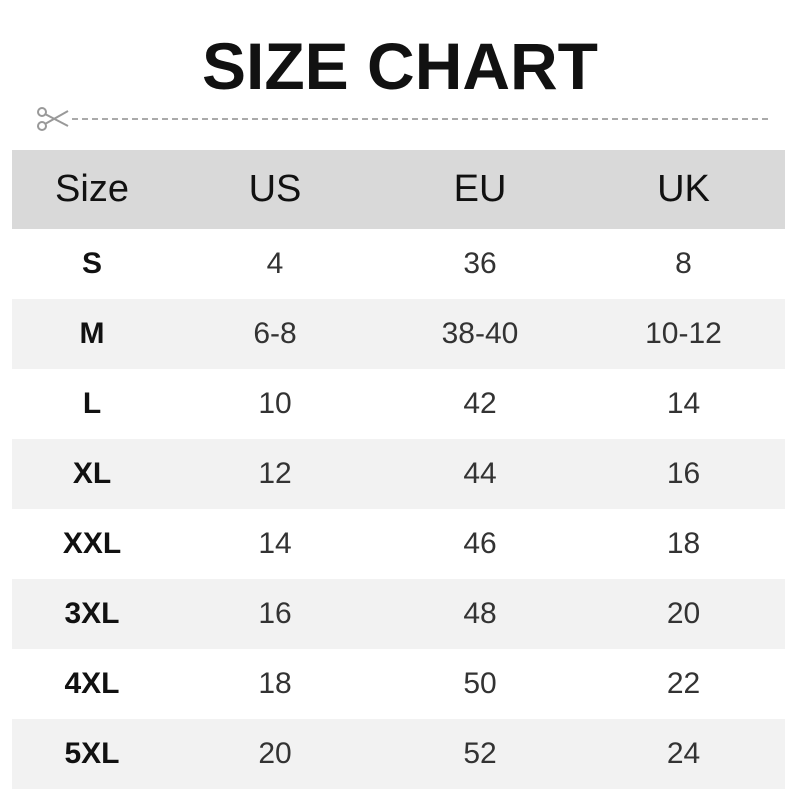  Describe the element at coordinates (275, 754) in the screenshot. I see `cell-us: 20` at that location.